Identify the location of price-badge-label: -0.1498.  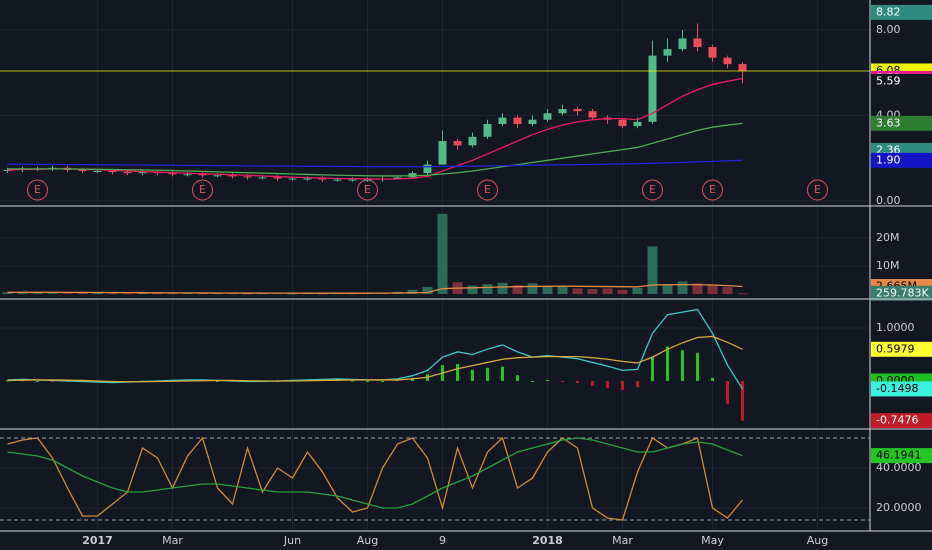
(897, 388).